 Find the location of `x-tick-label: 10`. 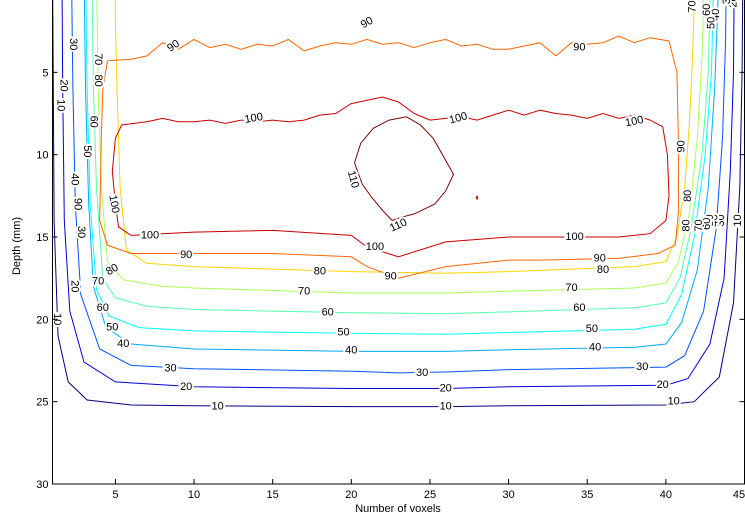

x-tick-label: 10 is located at coordinates (194, 495).